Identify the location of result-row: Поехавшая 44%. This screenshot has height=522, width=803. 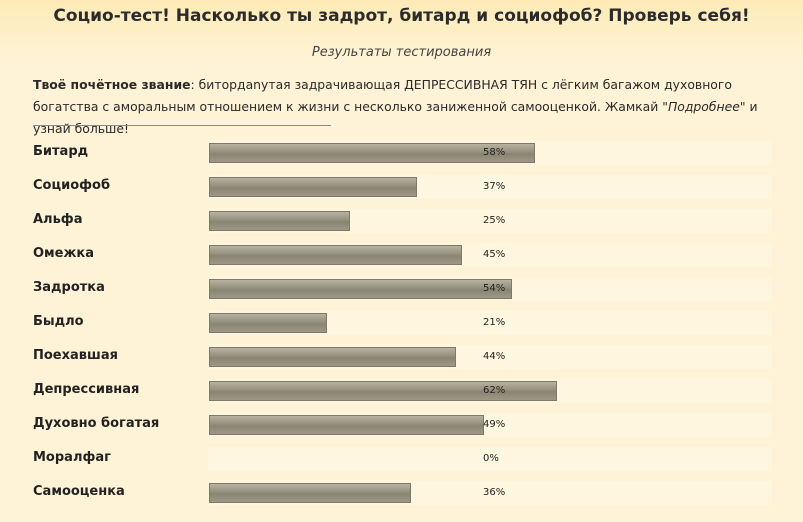
(401, 357).